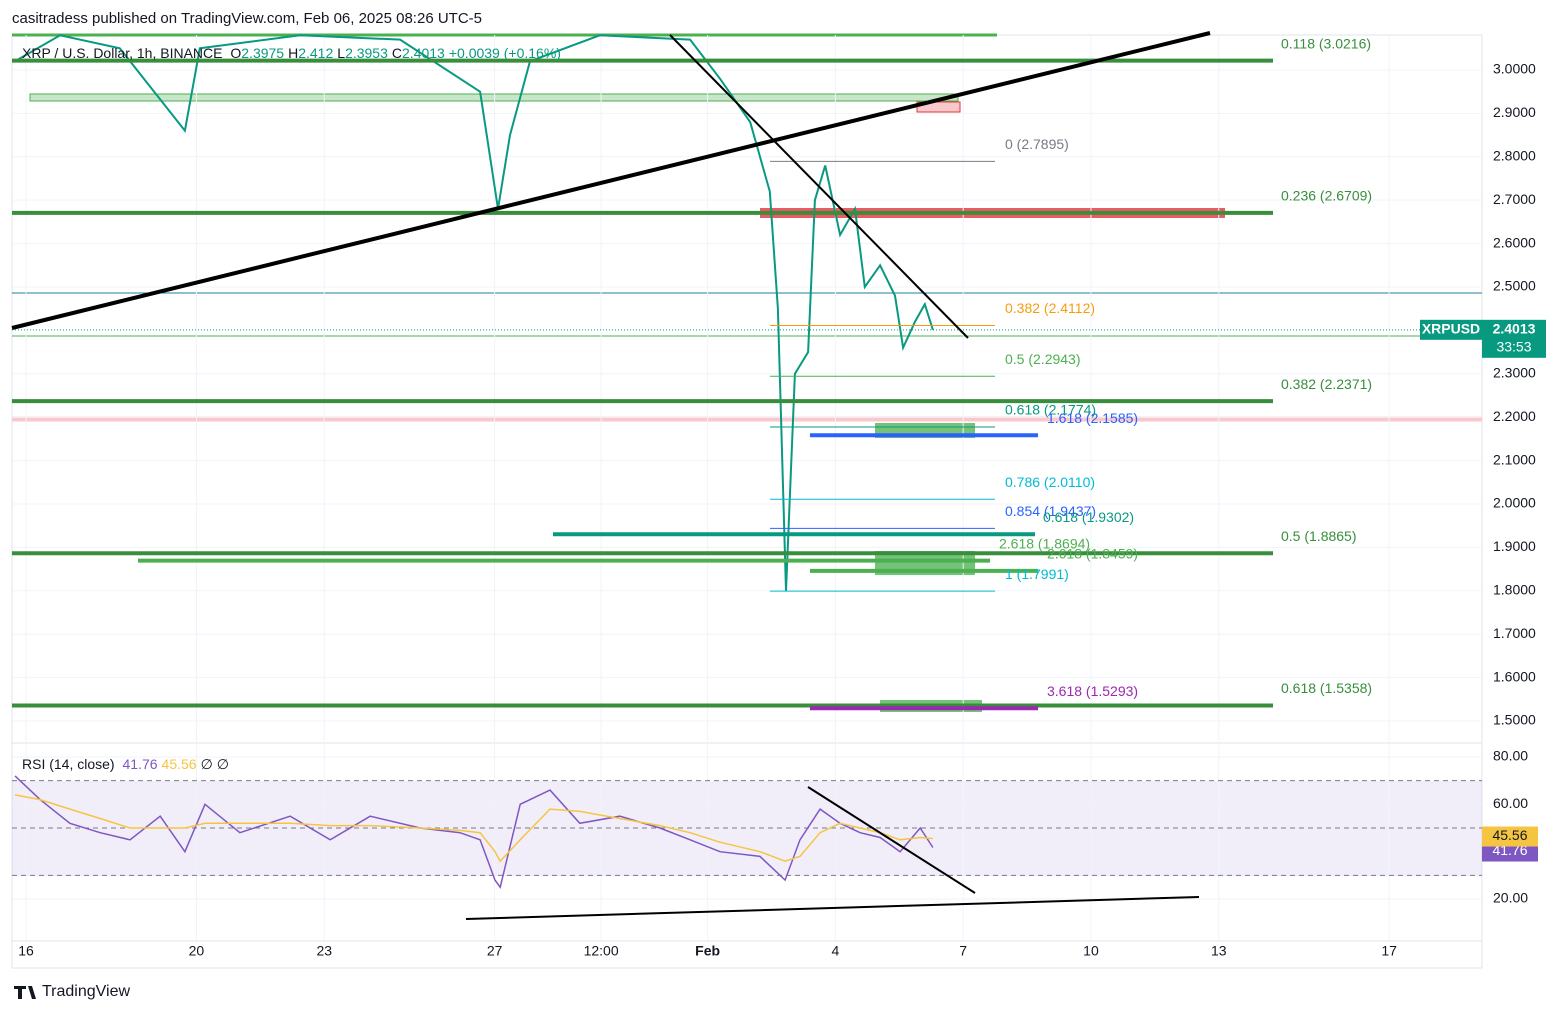 The height and width of the screenshot is (1013, 1563). Describe the element at coordinates (1092, 691) in the screenshot. I see `fib-extension-label: 3.618 (1.5293)` at that location.